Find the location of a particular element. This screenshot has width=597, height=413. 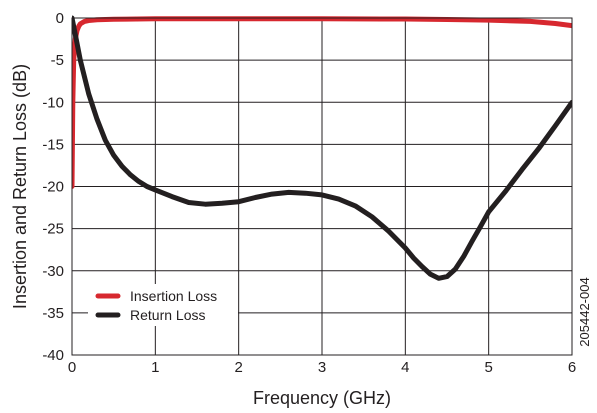

x-axis-label: Frequency (GHz) is located at coordinates (322, 398).